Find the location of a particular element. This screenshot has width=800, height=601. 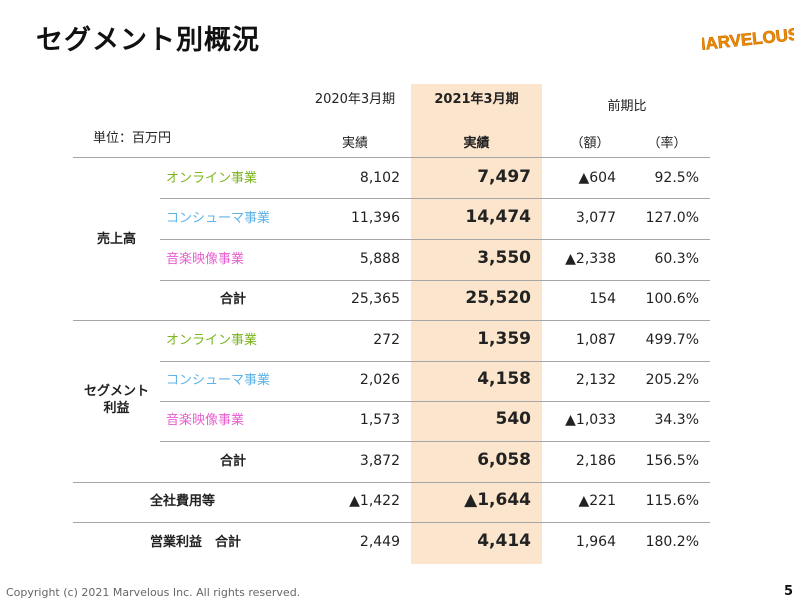

cell-diff: ▲604 is located at coordinates (597, 178).